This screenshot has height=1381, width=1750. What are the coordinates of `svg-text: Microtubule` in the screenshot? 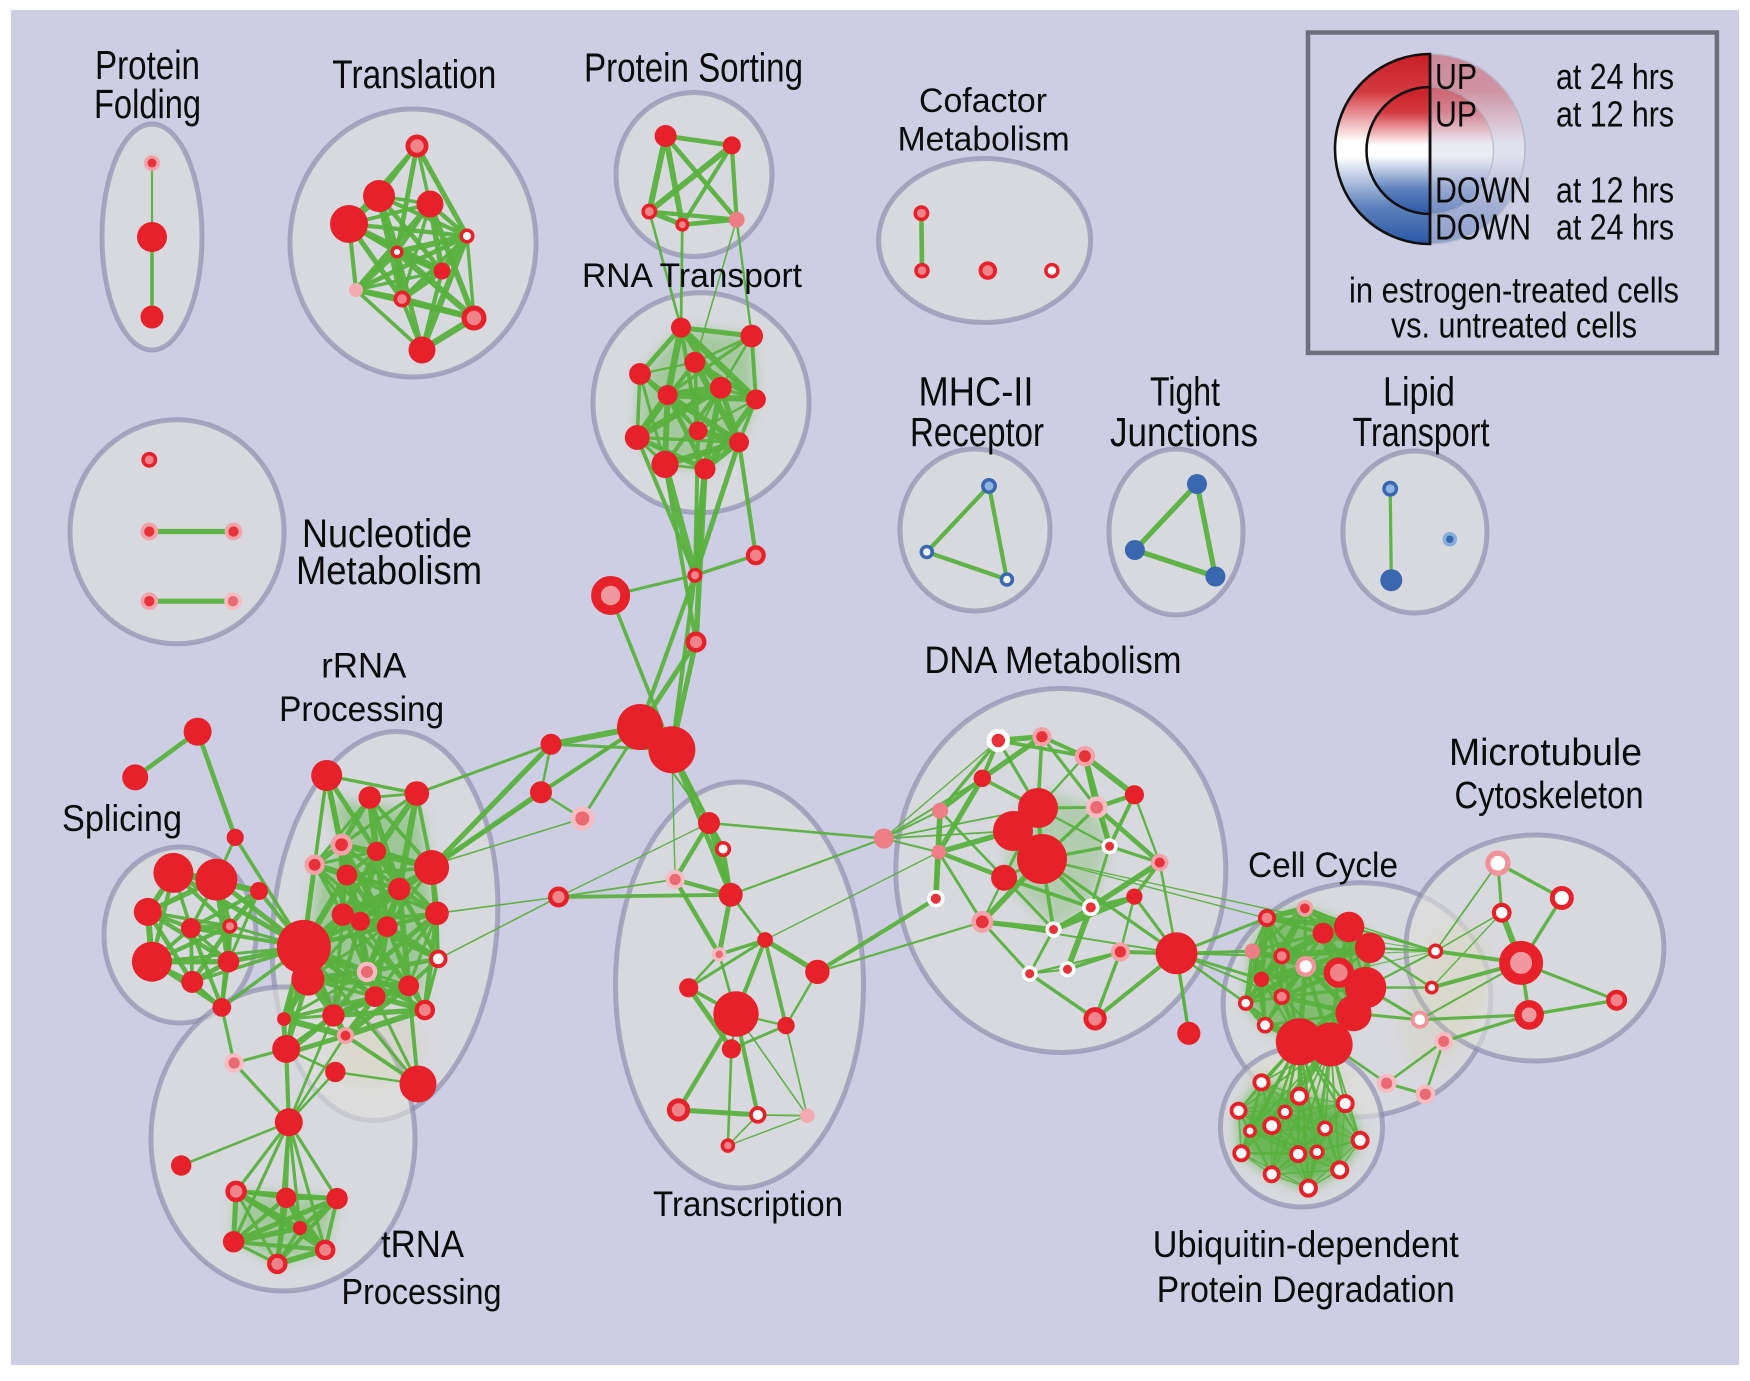 It's located at (1545, 753).